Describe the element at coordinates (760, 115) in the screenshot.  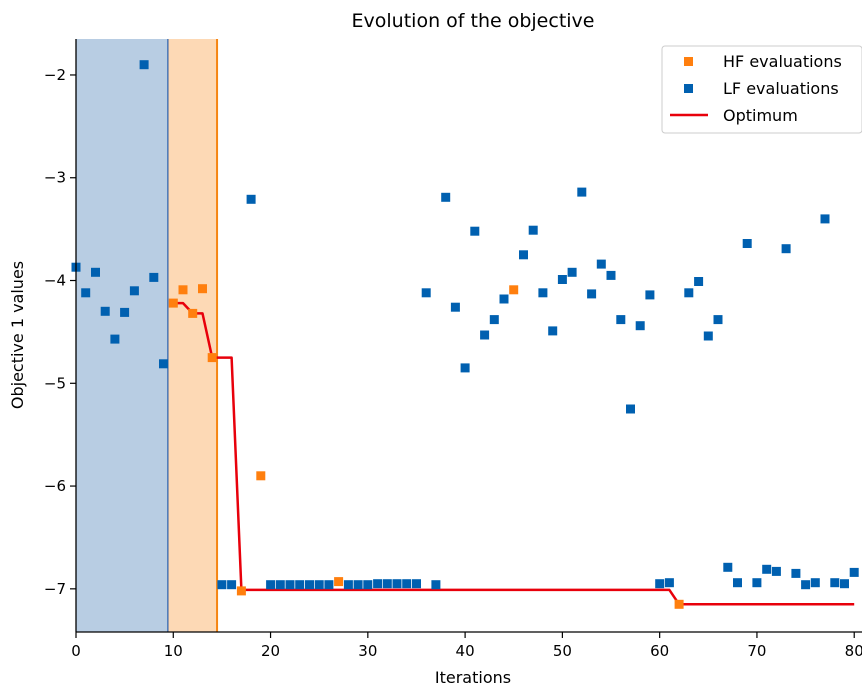
I see `legend-label-optimum: Optimum` at that location.